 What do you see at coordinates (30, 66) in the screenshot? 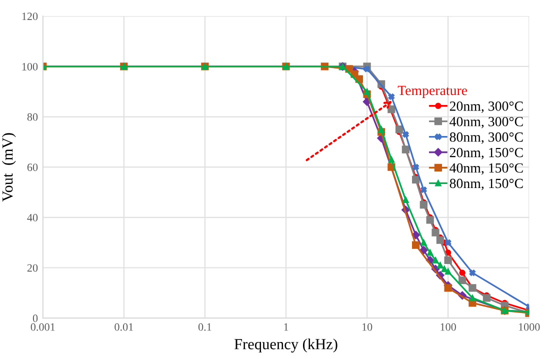
I see `y-tick-label: 100` at bounding box center [30, 66].